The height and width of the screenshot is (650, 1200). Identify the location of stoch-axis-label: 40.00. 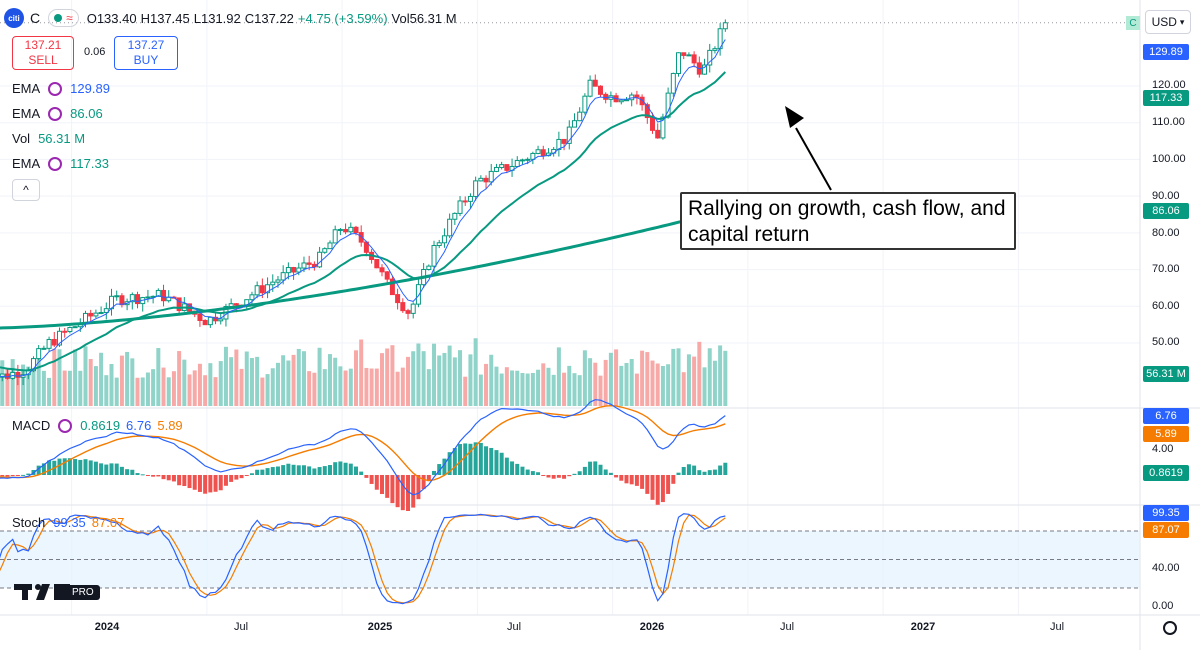
(1166, 568).